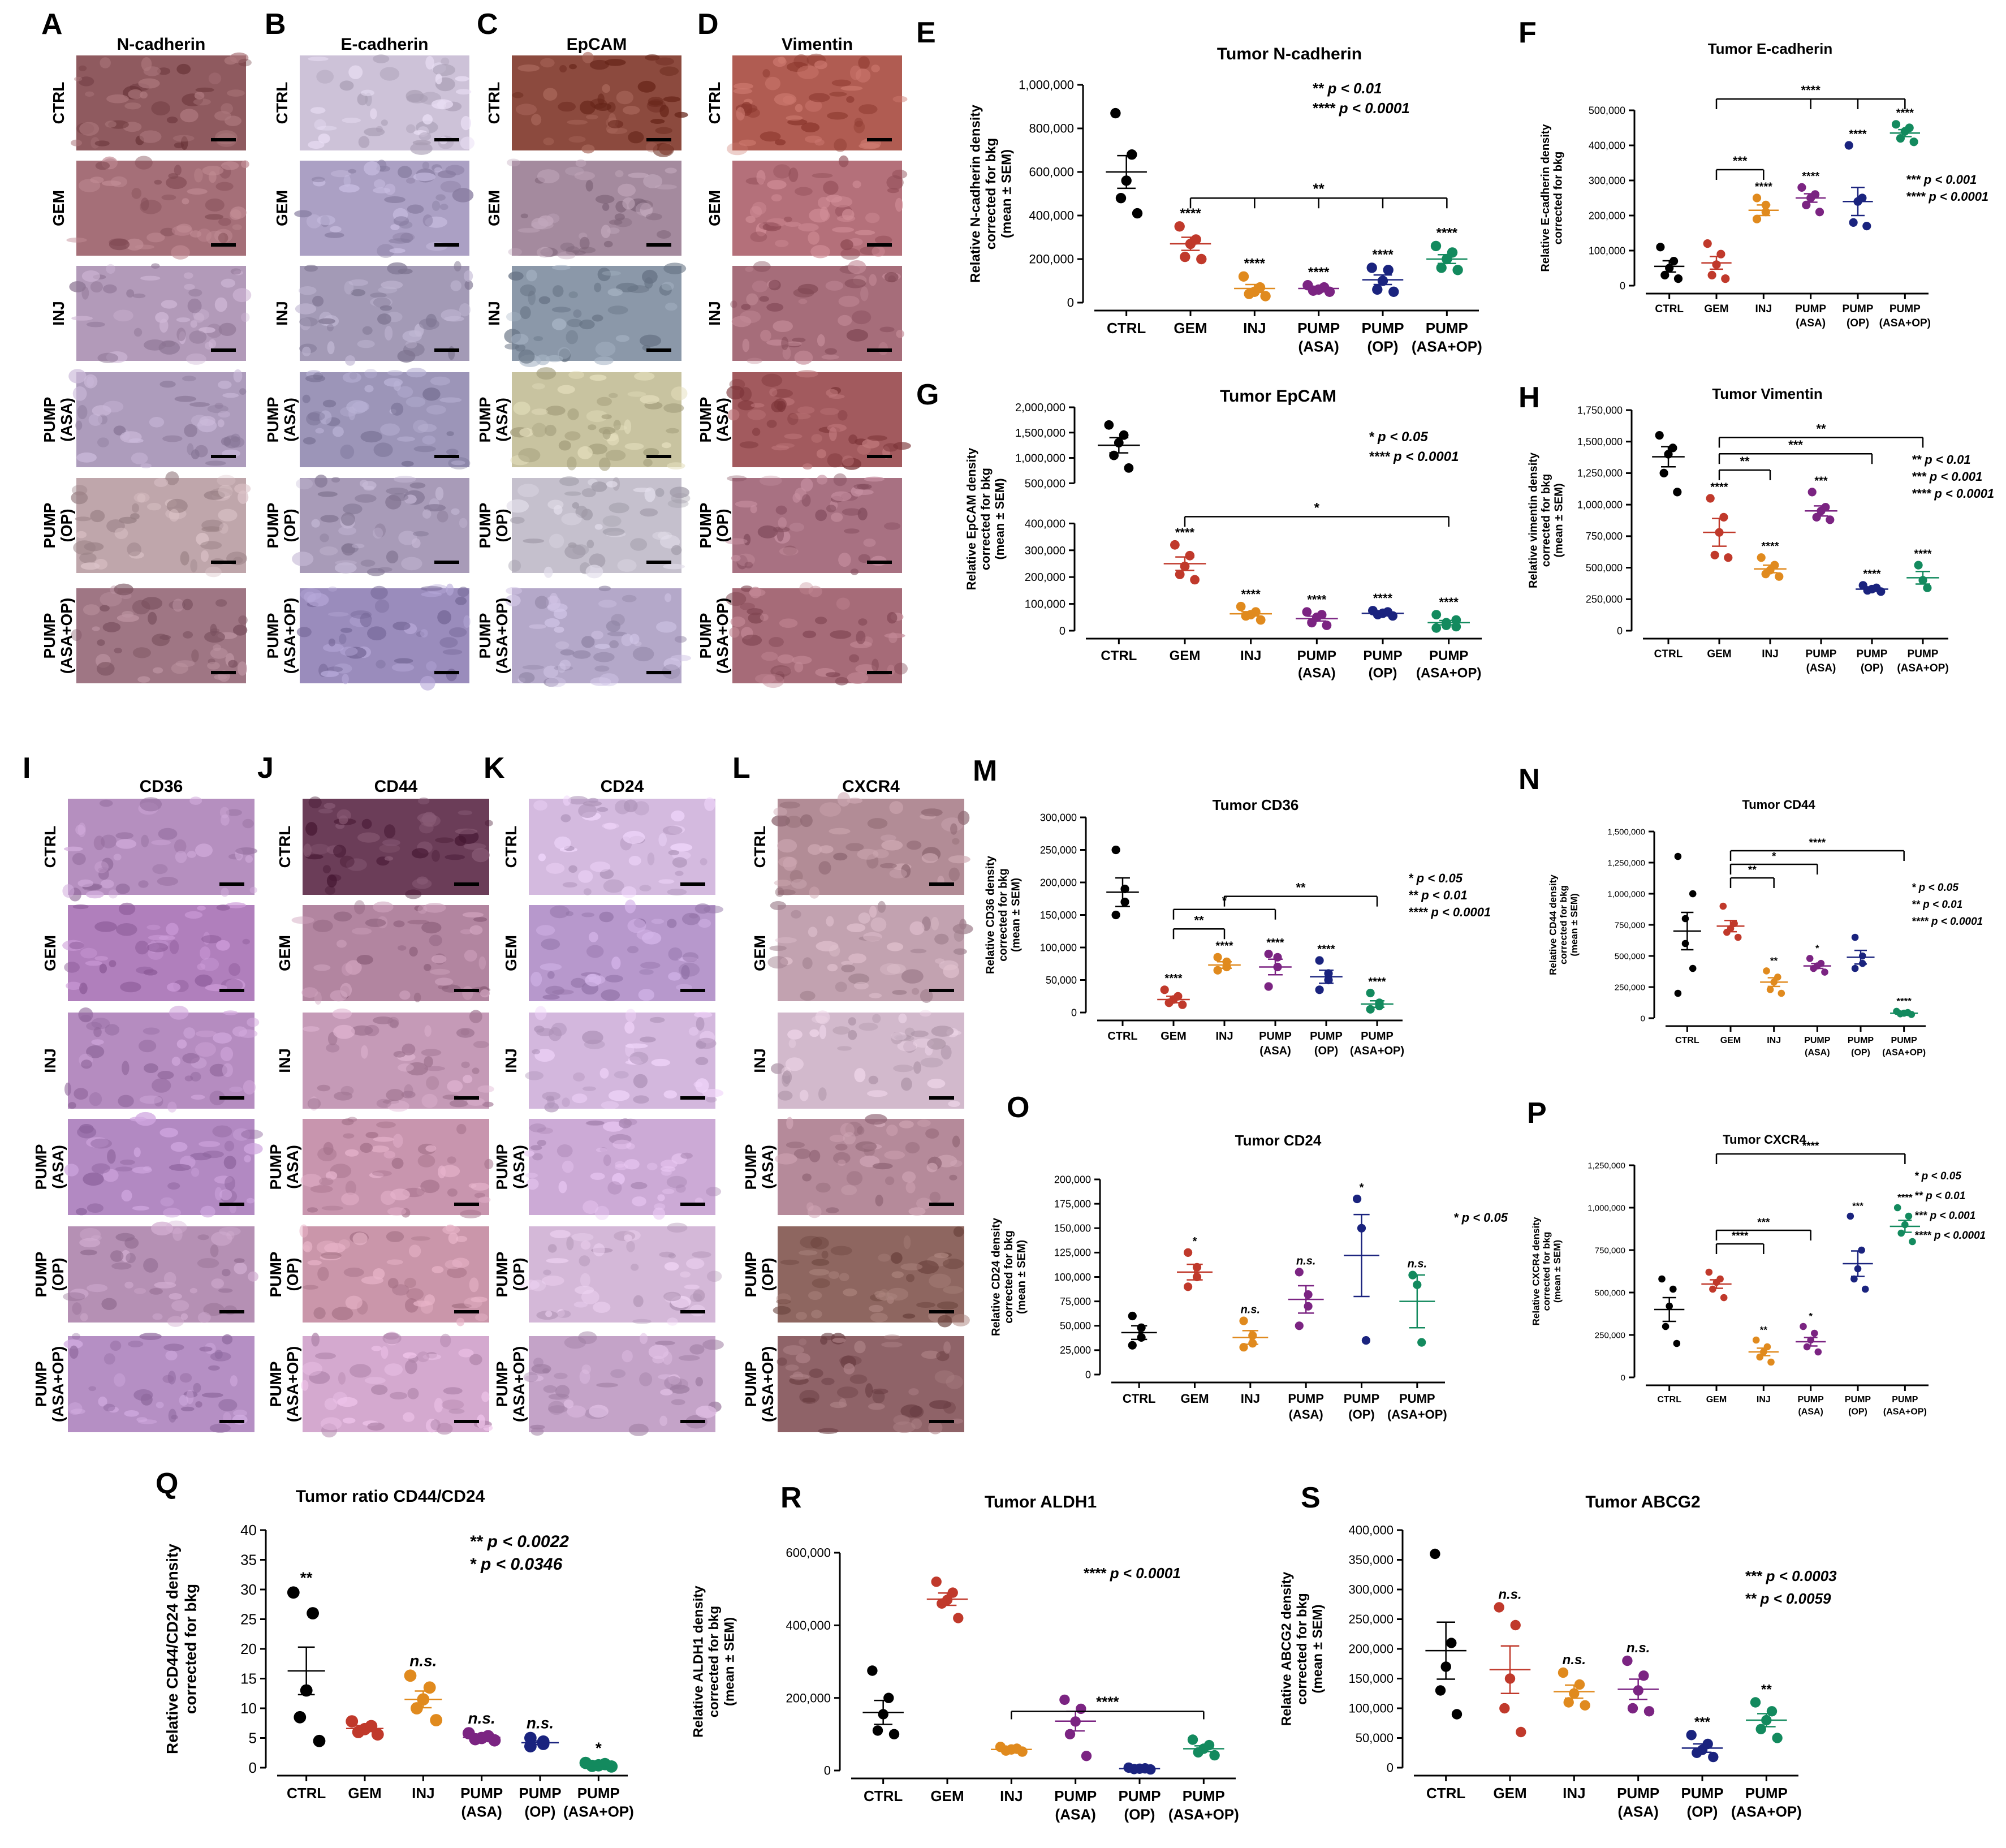 The height and width of the screenshot is (1848, 2006). I want to click on row-label-text: CTRL, so click(50, 847).